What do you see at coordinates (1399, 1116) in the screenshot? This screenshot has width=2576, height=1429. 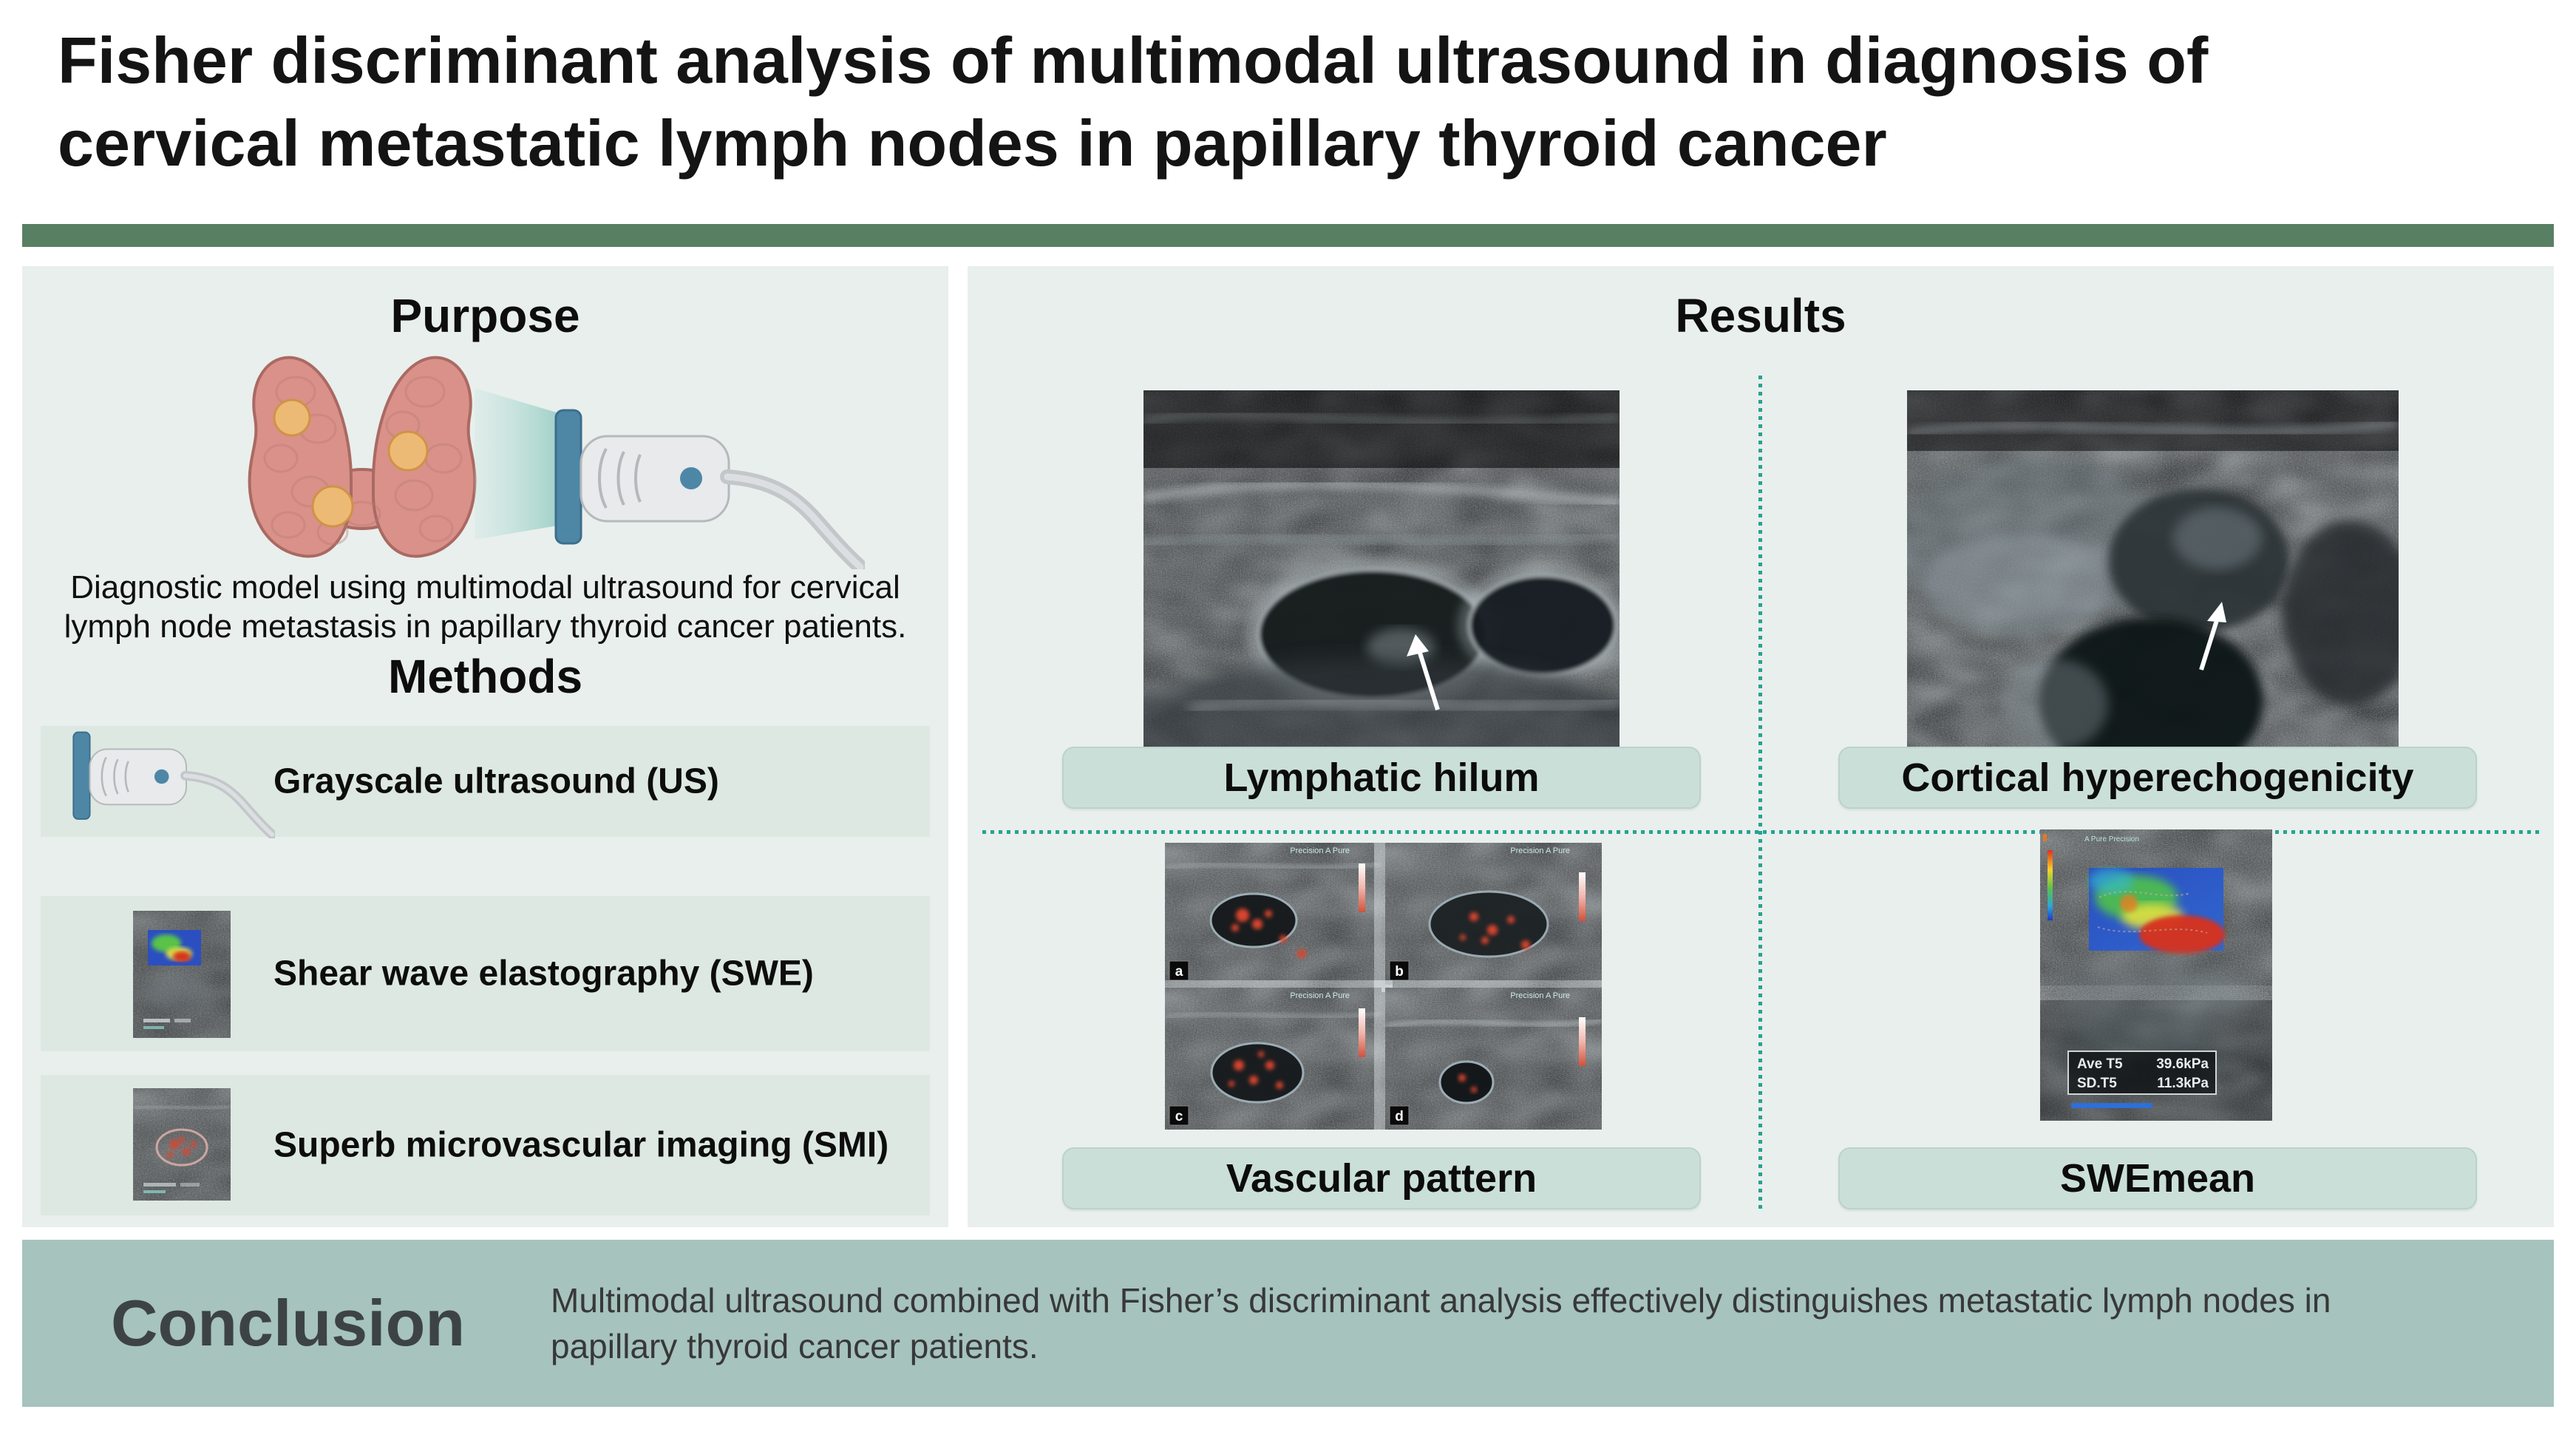 I see `subpanel-letter: d` at bounding box center [1399, 1116].